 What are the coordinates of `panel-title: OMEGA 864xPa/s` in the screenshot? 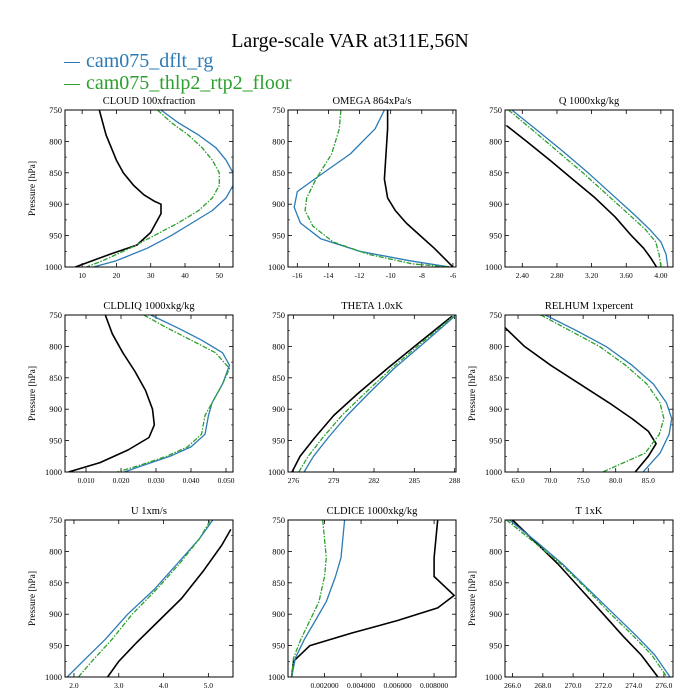 It's located at (371, 101).